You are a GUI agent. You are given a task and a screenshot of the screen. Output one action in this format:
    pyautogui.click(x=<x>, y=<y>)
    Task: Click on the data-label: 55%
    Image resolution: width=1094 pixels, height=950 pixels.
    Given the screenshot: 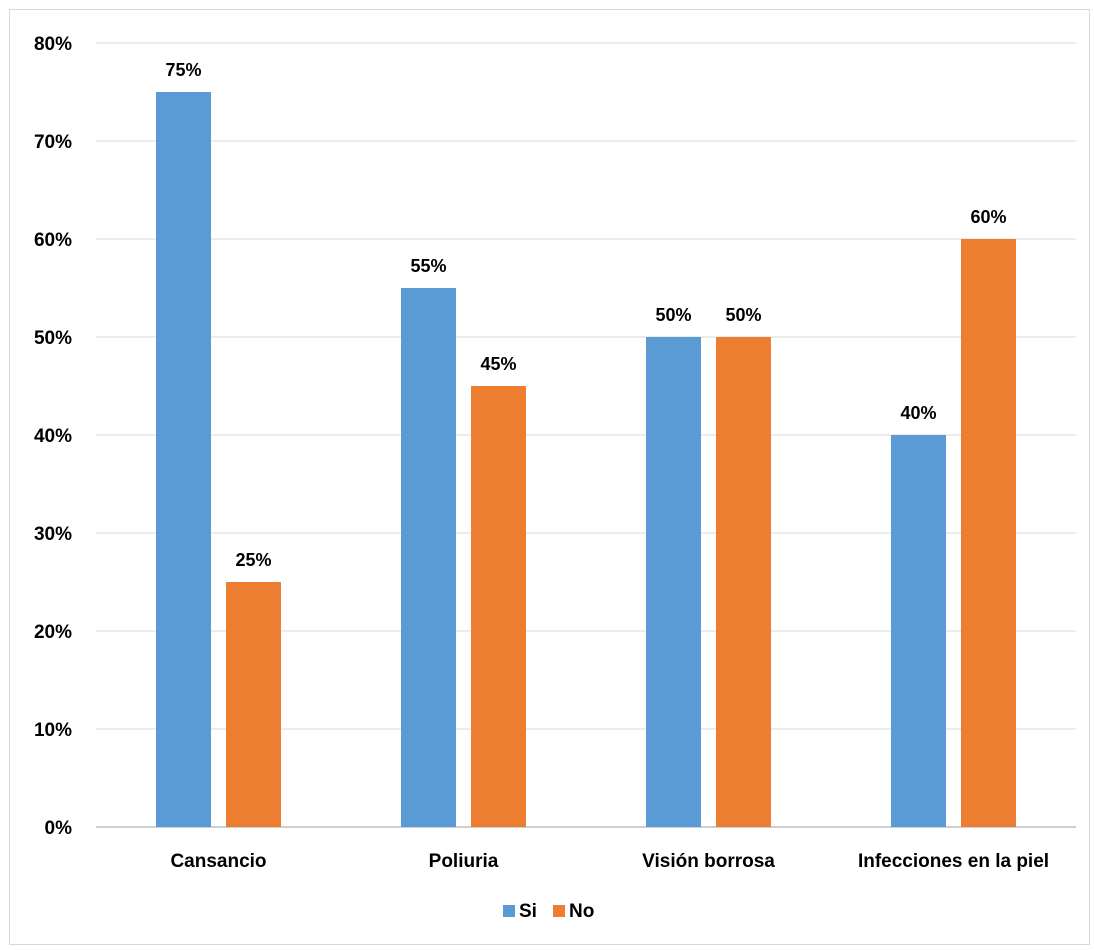 What is the action you would take?
    pyautogui.click(x=428, y=266)
    